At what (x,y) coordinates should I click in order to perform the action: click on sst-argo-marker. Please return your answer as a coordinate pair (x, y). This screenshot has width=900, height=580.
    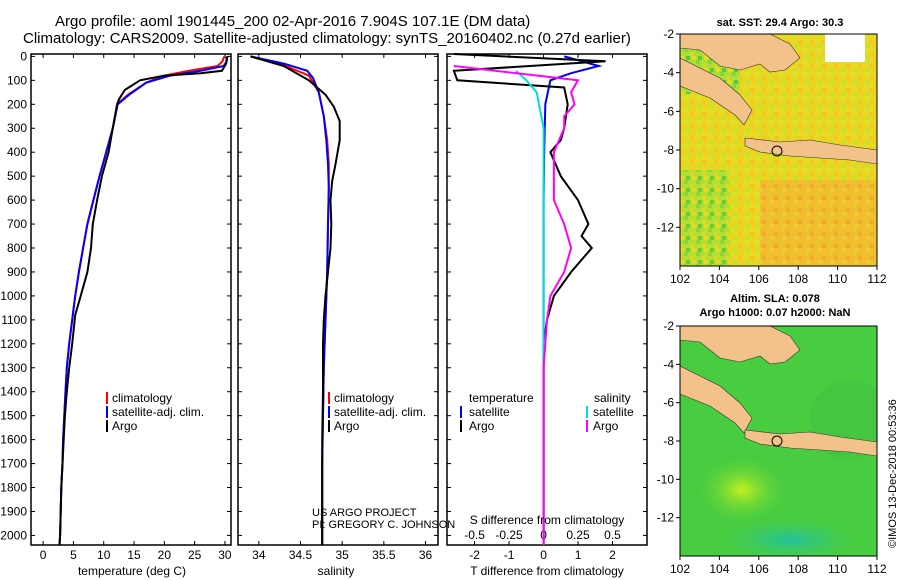
    Looking at the image, I should click on (777, 151).